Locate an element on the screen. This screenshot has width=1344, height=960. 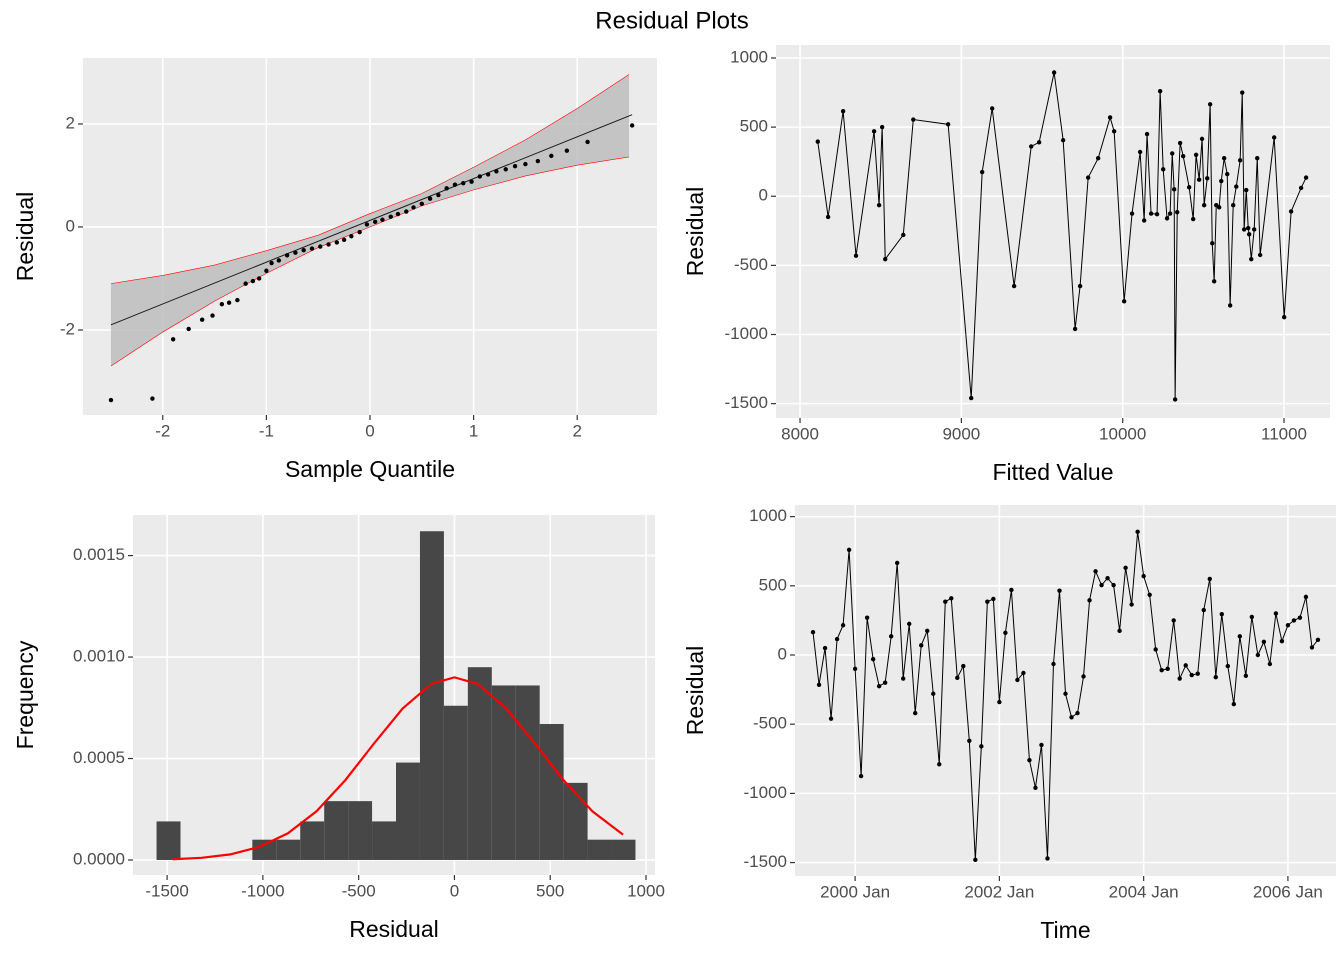
chart-title: Residual Plots is located at coordinates (671, 20).